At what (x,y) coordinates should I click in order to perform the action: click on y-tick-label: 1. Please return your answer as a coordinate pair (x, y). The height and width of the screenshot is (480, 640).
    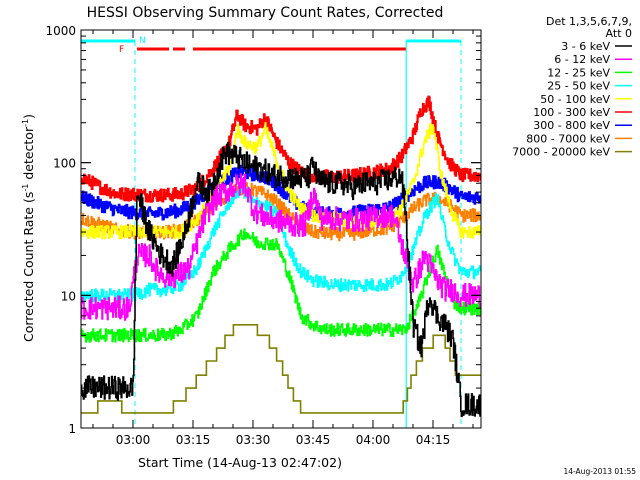
    Looking at the image, I should click on (72, 429).